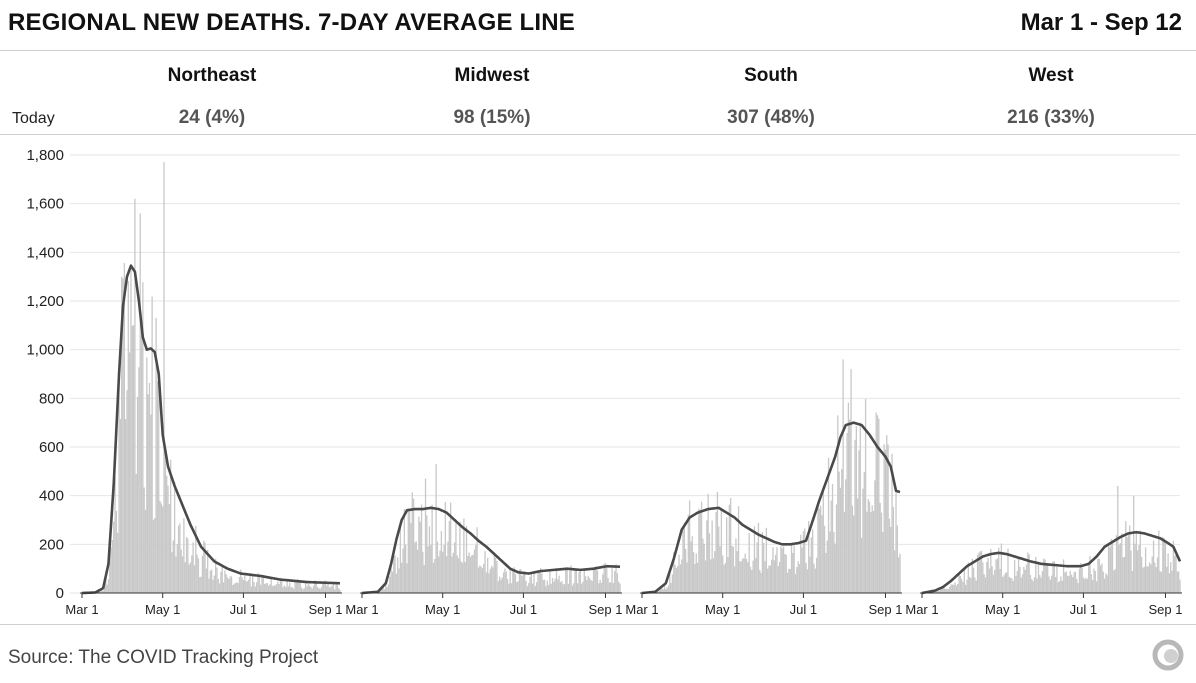 Image resolution: width=1196 pixels, height=683 pixels. I want to click on x-tick-label: Mar 1, so click(921, 609).